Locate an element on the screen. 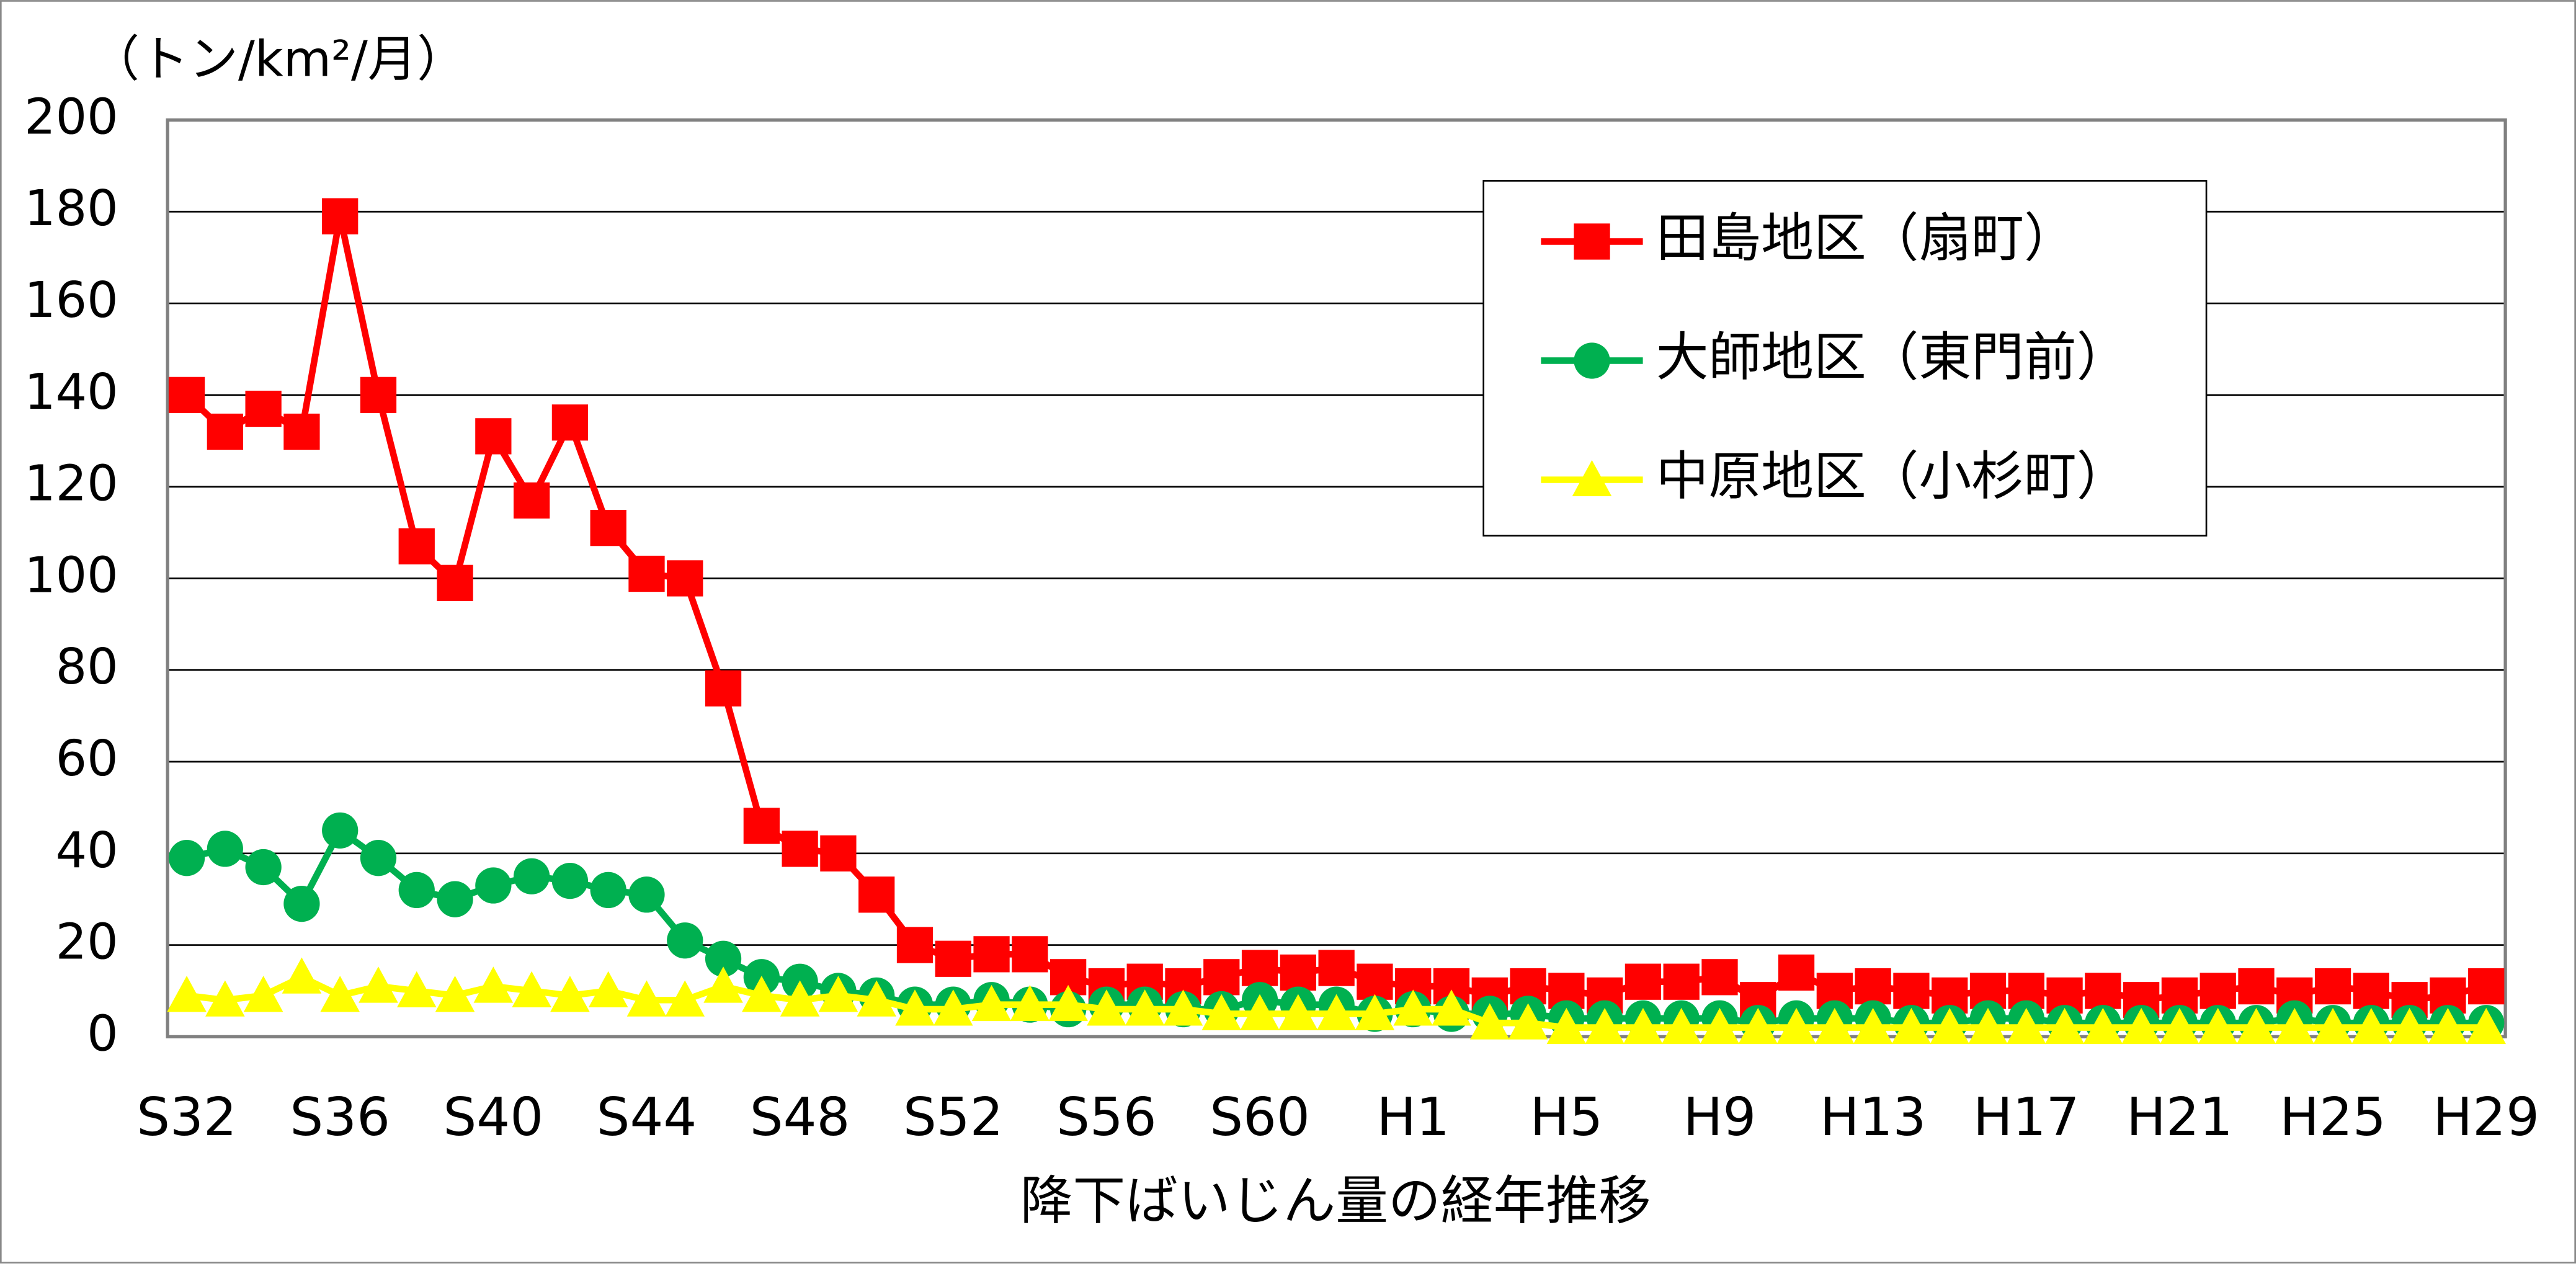 The height and width of the screenshot is (1266, 2576). x-tick-label: H25 is located at coordinates (2333, 1117).